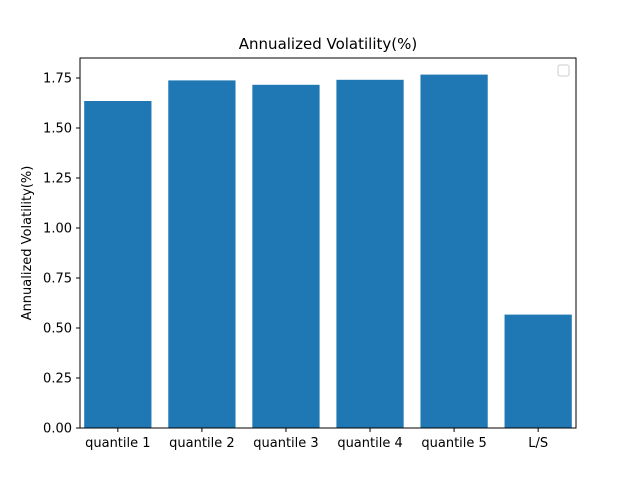 The height and width of the screenshot is (480, 640). What do you see at coordinates (57, 79) in the screenshot?
I see `y-tick-label: 1.75` at bounding box center [57, 79].